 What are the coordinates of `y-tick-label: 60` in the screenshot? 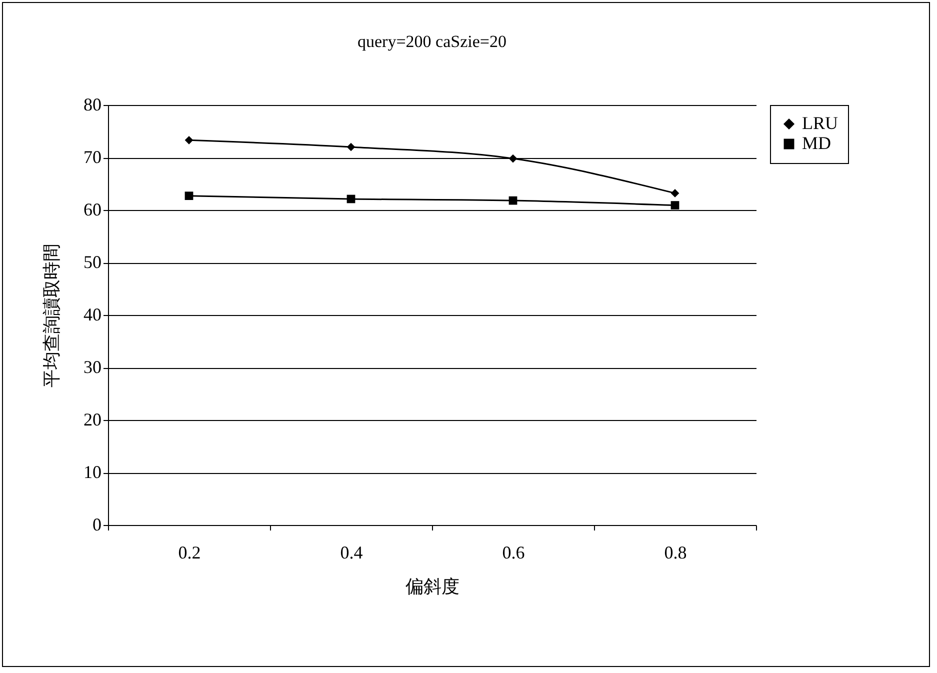 It's located at (93, 210).